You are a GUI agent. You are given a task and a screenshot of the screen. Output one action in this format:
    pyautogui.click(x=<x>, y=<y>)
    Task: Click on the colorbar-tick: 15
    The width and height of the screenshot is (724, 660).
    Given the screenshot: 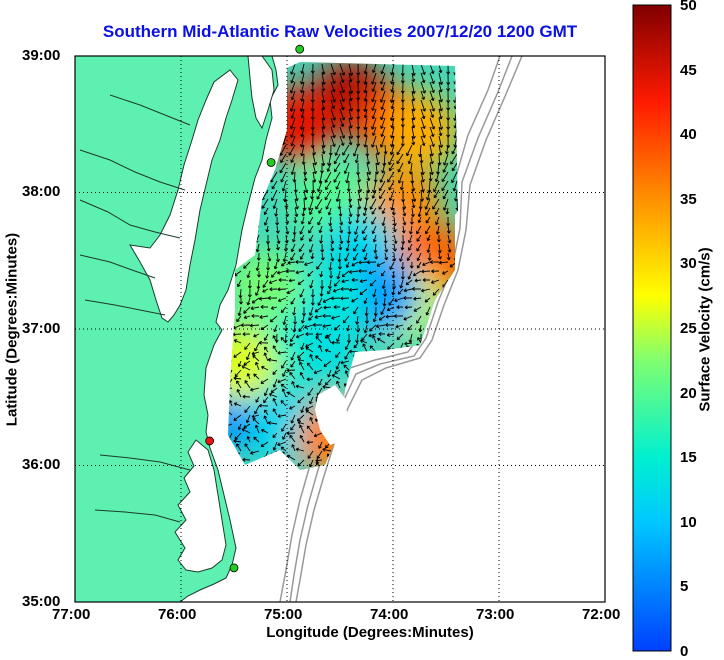 What is the action you would take?
    pyautogui.click(x=688, y=457)
    